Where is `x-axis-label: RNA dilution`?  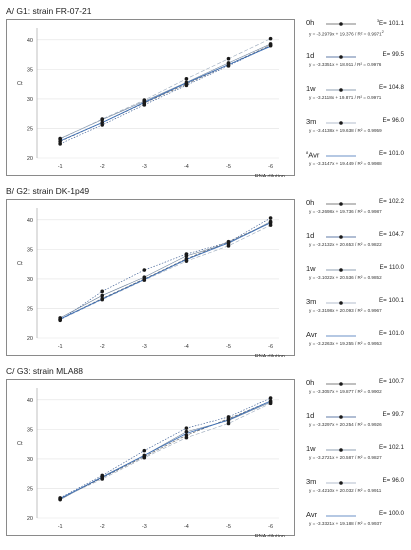 x-axis-label: RNA dilution is located at coordinates (270, 175).